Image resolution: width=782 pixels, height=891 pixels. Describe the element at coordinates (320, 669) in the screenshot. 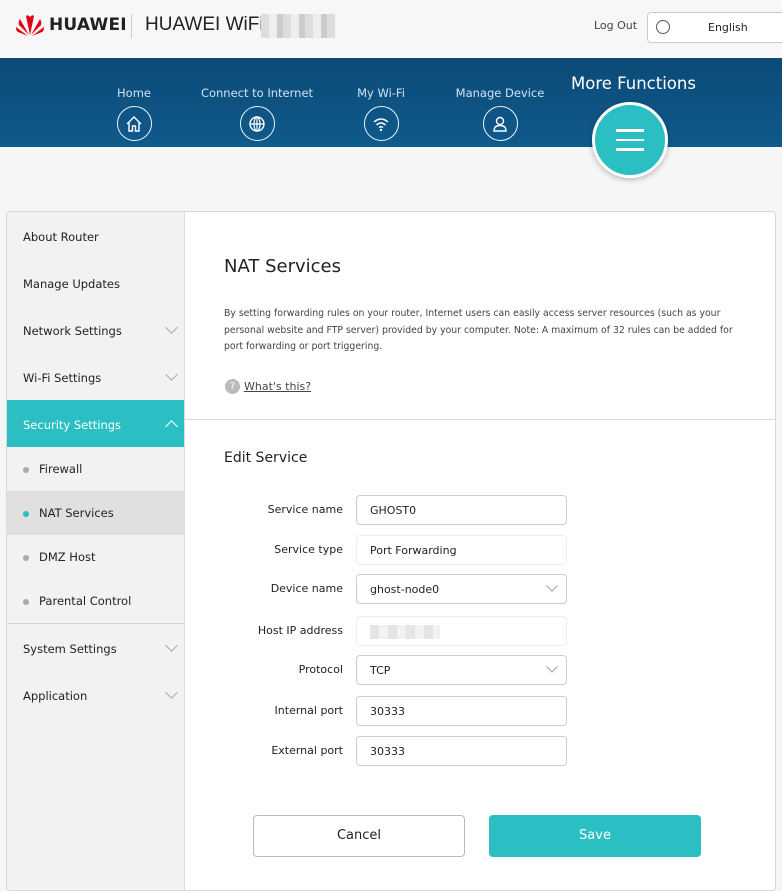

I see `field-label: Protocol` at that location.